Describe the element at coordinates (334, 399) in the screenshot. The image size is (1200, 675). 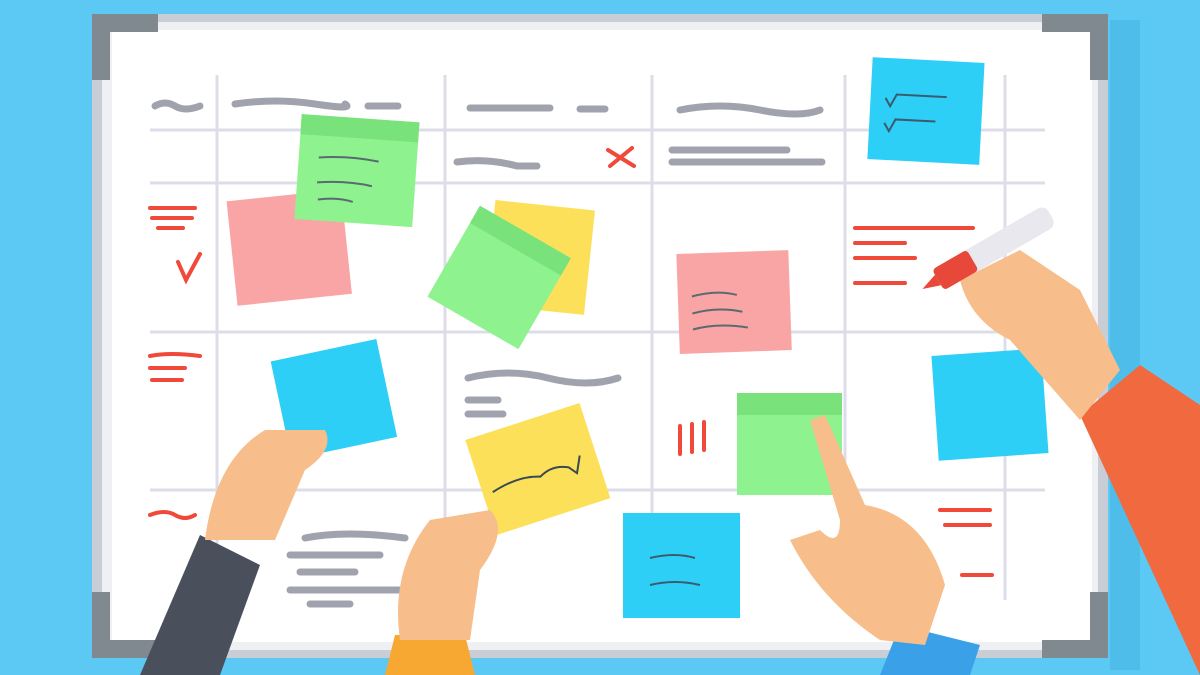
I see `sticky-note-blue-left` at that location.